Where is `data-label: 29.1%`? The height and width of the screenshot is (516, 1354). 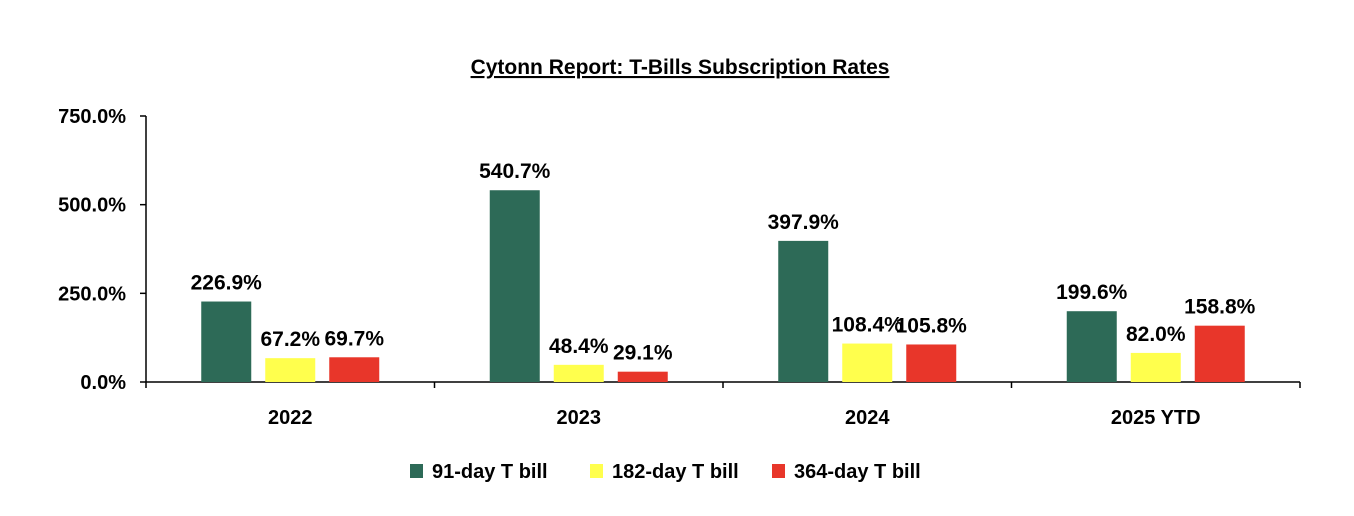 data-label: 29.1% is located at coordinates (643, 353).